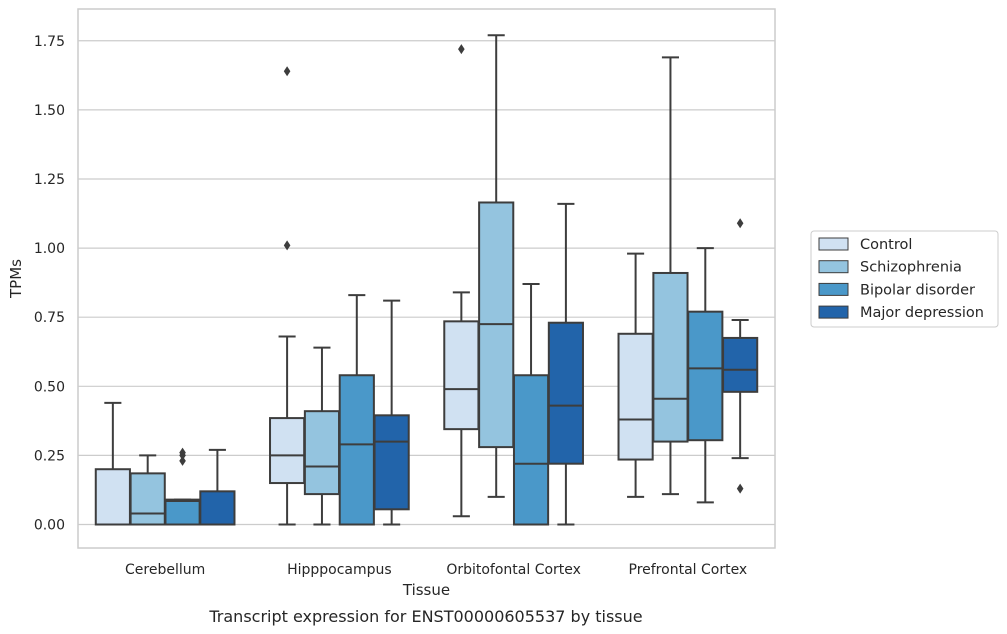 This screenshot has width=1007, height=634. Describe the element at coordinates (49, 249) in the screenshot. I see `y-tick-label: 1.00` at that location.